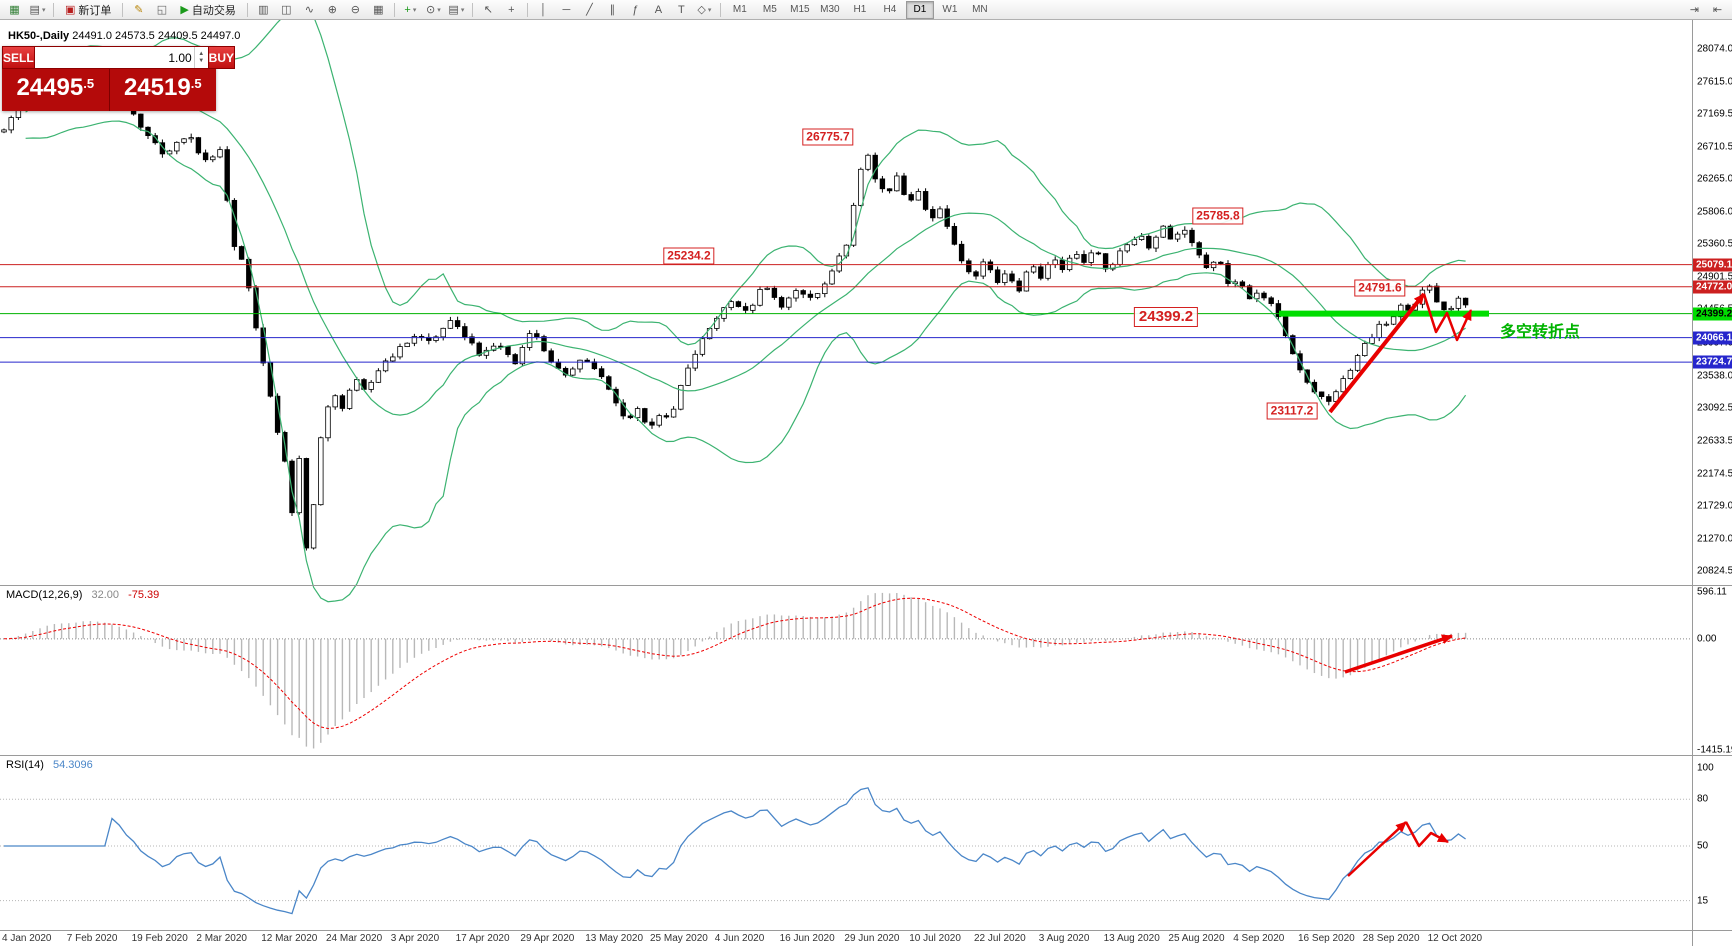  Describe the element at coordinates (679, 938) in the screenshot. I see `date-axis-label: 25 May 2020` at that location.